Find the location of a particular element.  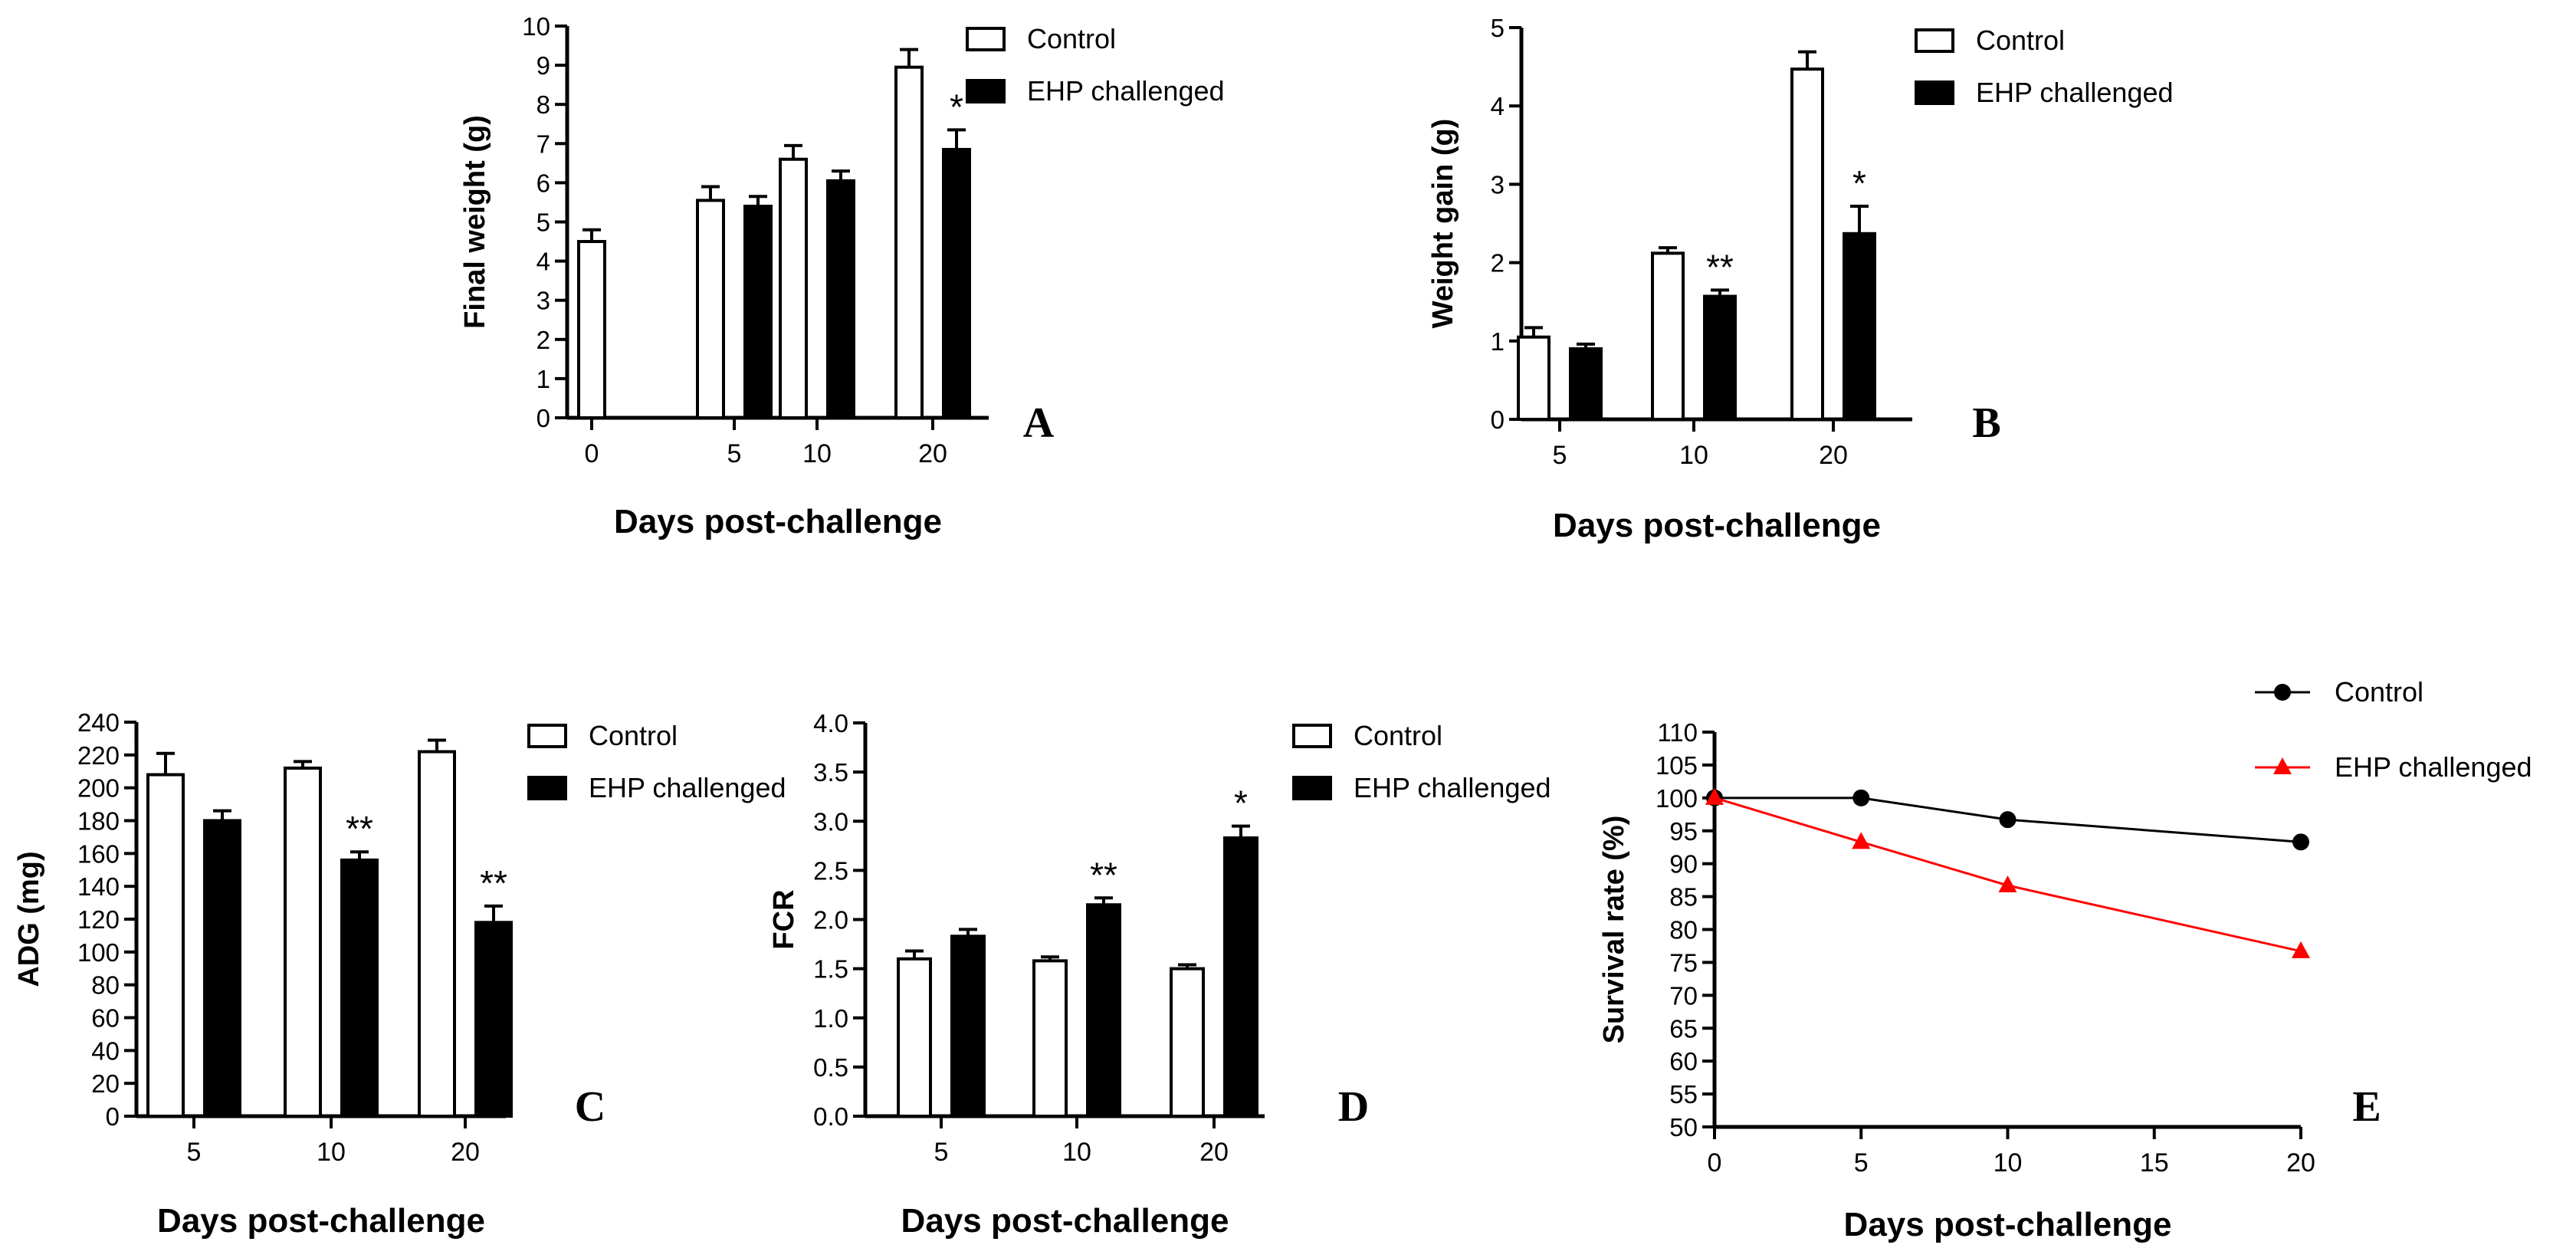

y-tick-label: 75 is located at coordinates (1683, 962).